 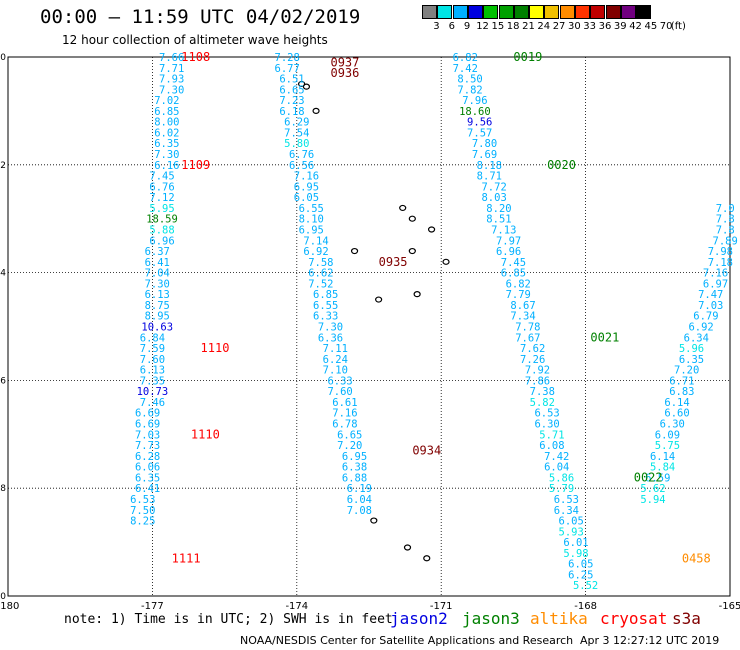 I want to click on swh-point-cryosat: 6.96, so click(x=161, y=241).